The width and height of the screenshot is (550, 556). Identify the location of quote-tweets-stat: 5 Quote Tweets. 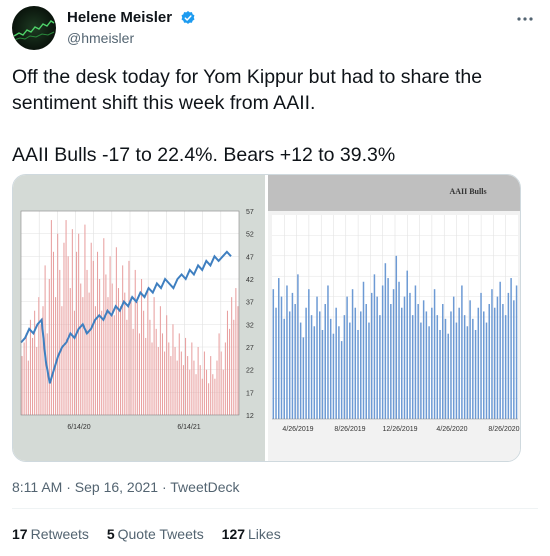
(155, 534).